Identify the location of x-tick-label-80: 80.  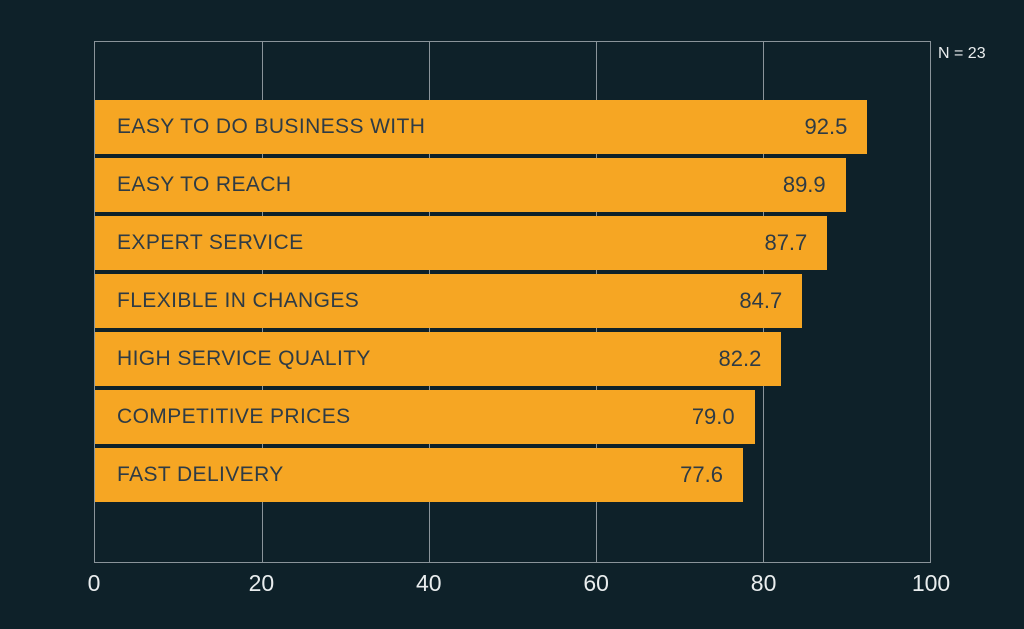
(763, 583).